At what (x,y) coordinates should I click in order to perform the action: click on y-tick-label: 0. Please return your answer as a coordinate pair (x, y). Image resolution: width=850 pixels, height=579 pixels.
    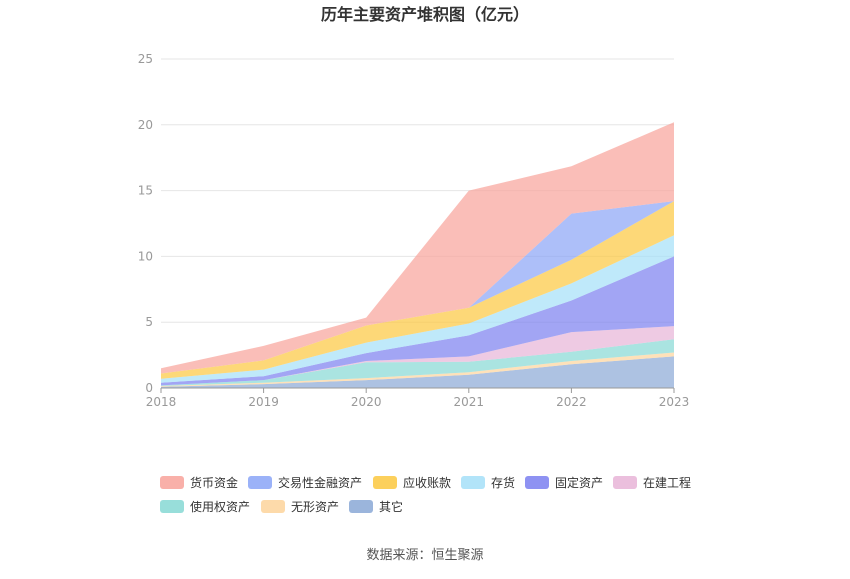
    Looking at the image, I should click on (149, 388).